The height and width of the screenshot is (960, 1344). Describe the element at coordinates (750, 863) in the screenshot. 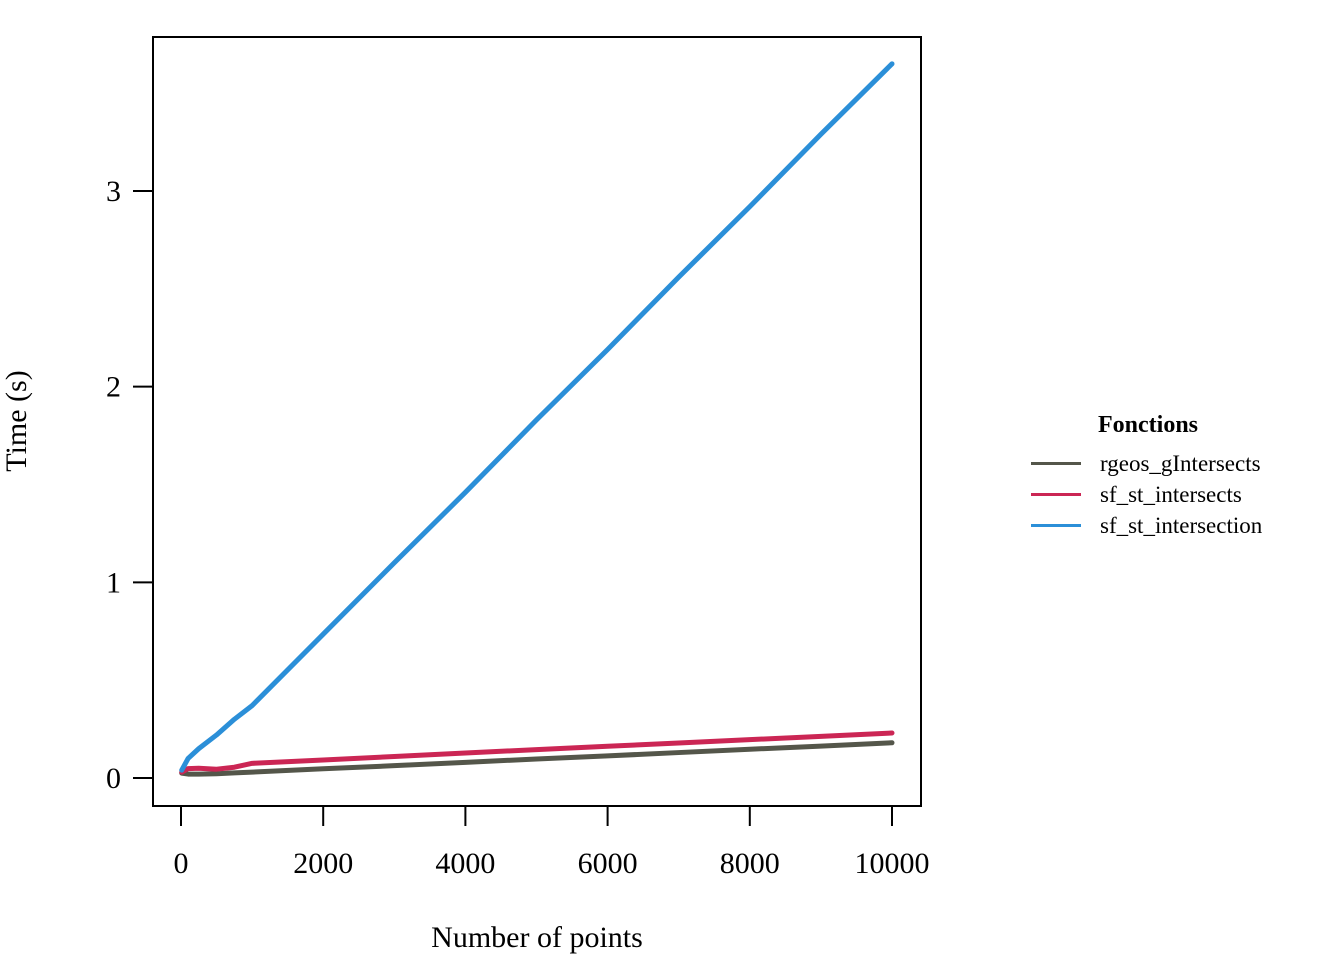

I see `x-tick-label: 8000` at that location.